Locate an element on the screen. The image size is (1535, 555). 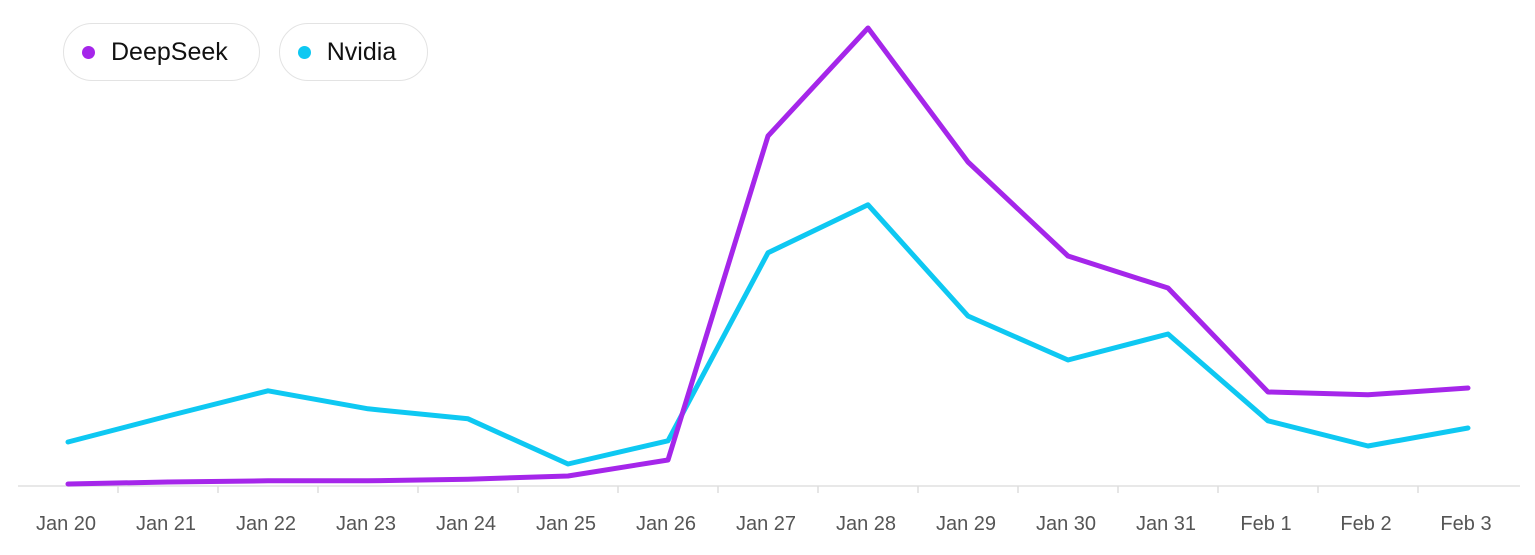
legend: DeepSeek Nvidia is located at coordinates (246, 52).